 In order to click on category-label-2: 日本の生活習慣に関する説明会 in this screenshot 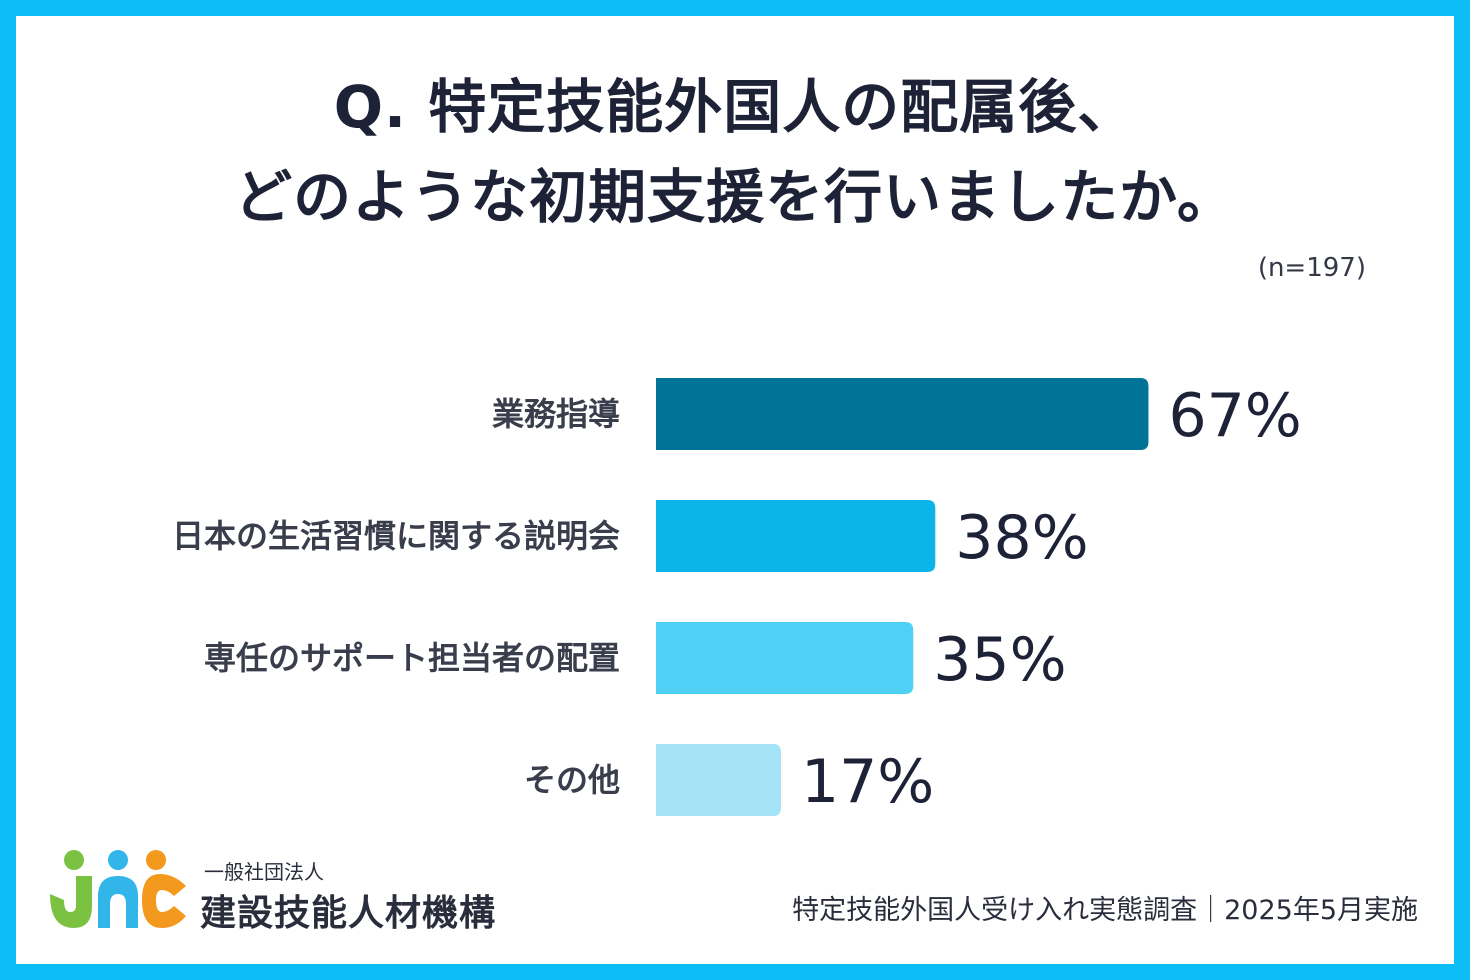, I will do `click(396, 536)`.